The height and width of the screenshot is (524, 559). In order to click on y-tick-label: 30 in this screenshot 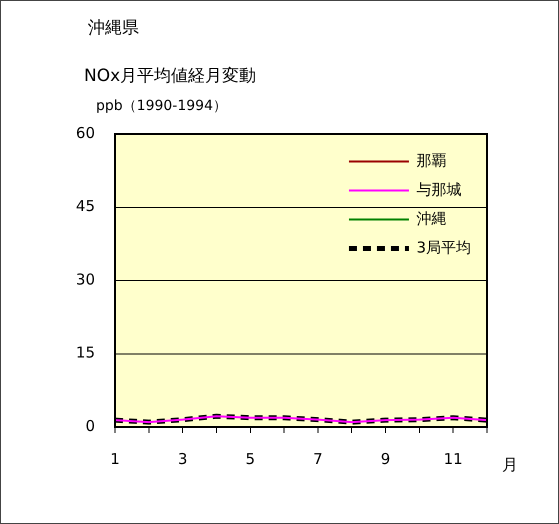, I will do `click(85, 279)`.